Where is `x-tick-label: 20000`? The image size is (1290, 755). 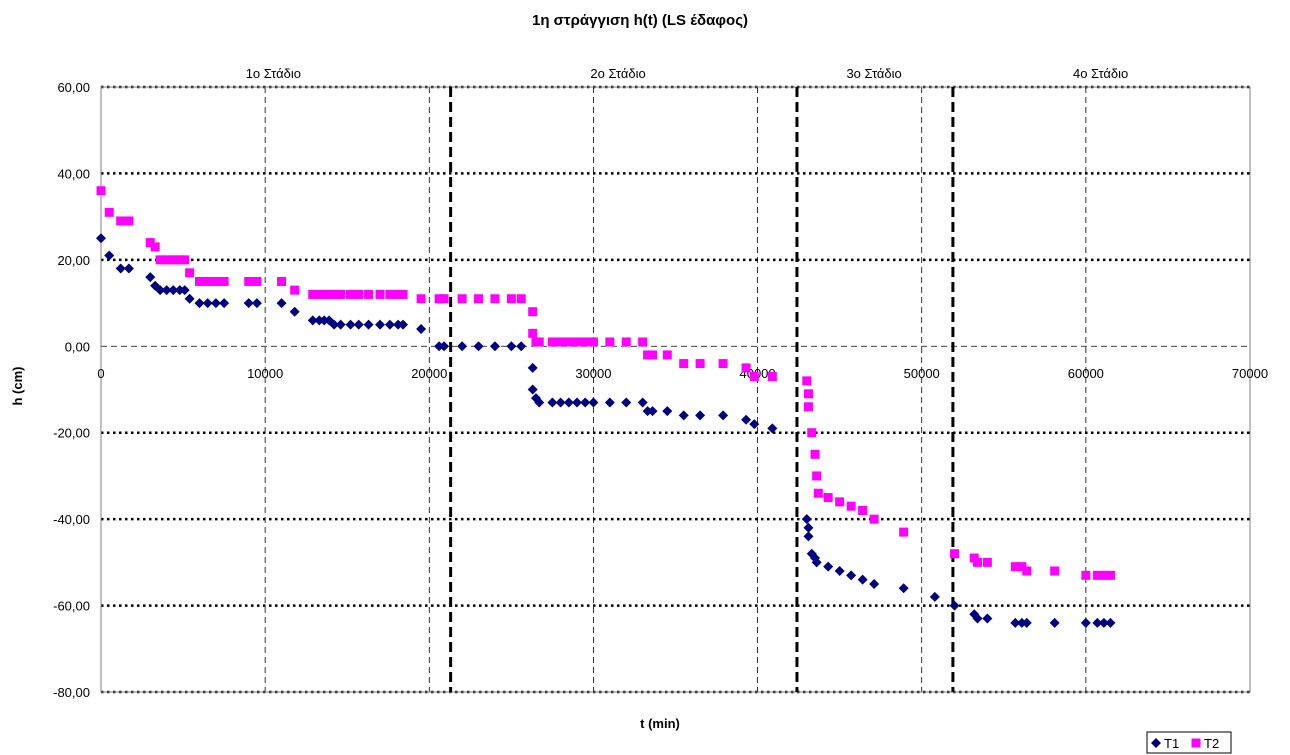 x-tick-label: 20000 is located at coordinates (429, 373).